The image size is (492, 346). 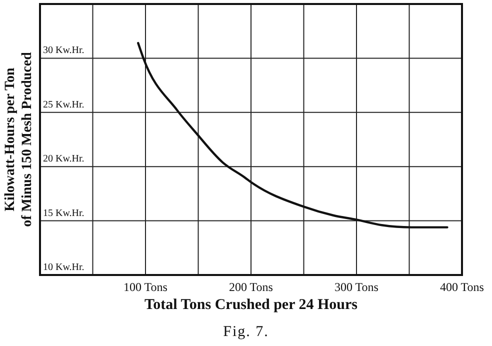 What do you see at coordinates (63, 104) in the screenshot?
I see `y-tick-label: 25 Kw.Hr.` at bounding box center [63, 104].